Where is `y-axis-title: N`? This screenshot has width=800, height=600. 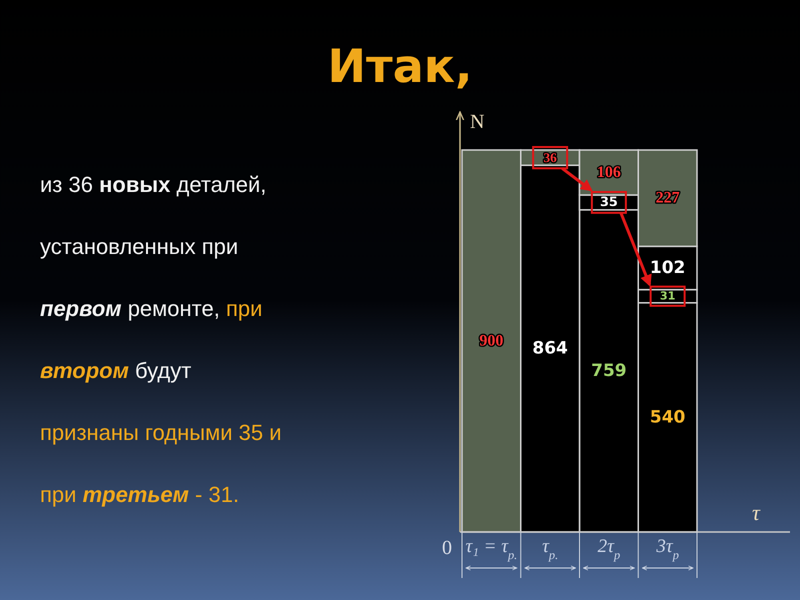 y-axis-title: N is located at coordinates (477, 122).